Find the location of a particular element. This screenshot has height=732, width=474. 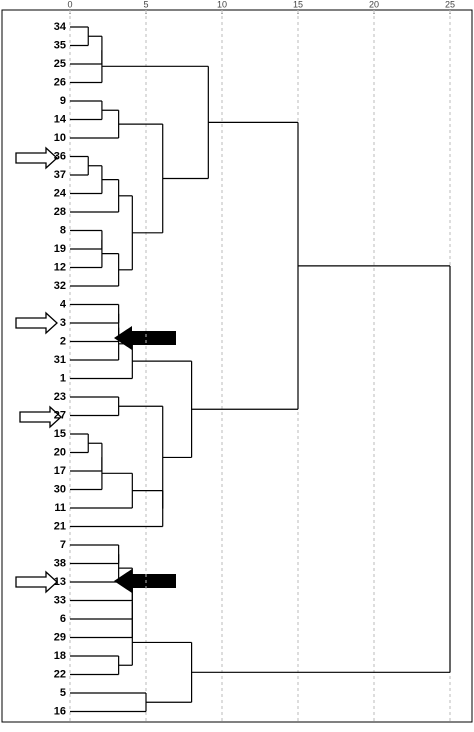

leaf-label: 31 is located at coordinates (60, 360).